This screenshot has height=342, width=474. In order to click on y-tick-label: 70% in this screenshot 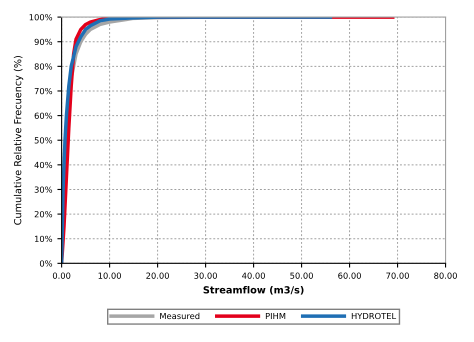, I will do `click(43, 91)`.